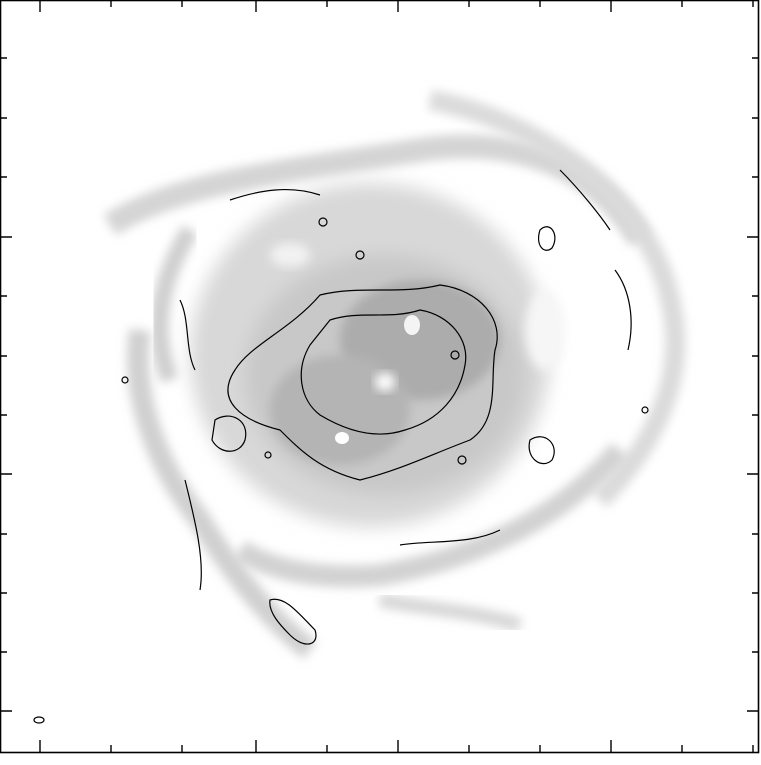  What do you see at coordinates (342, 438) in the screenshot?
I see `hole-south` at bounding box center [342, 438].